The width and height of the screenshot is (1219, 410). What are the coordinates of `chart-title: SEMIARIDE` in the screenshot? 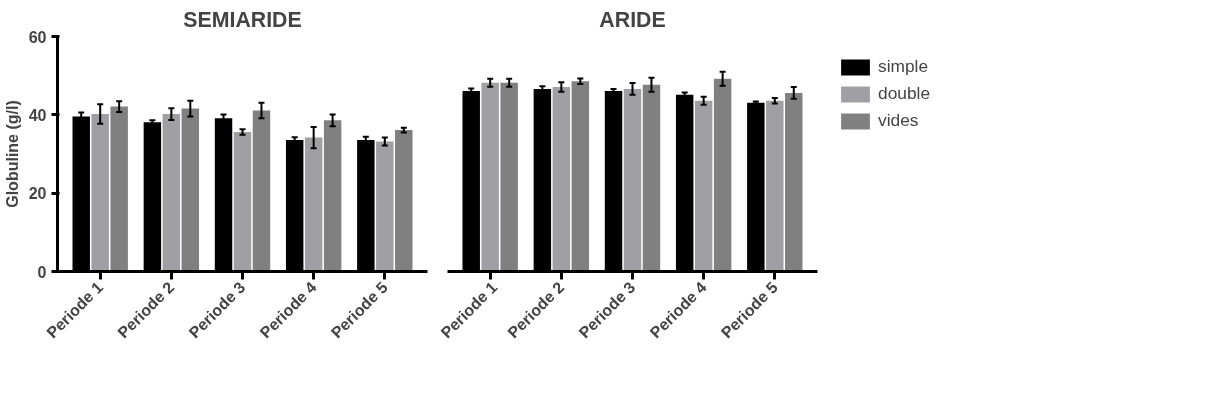 It's located at (242, 19).